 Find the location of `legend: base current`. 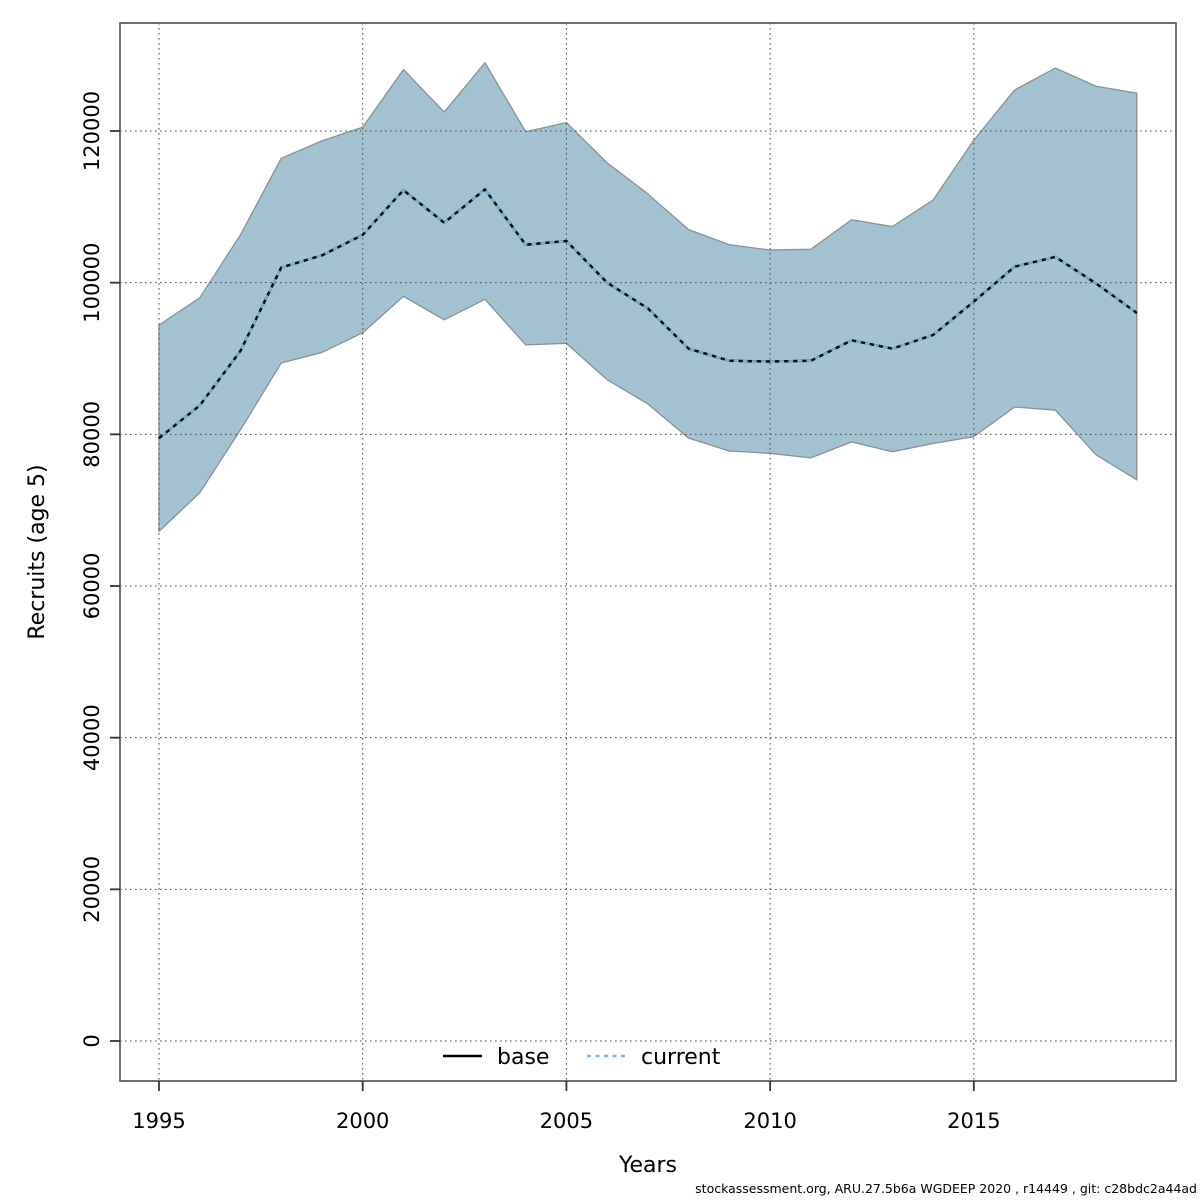

legend: base current is located at coordinates (582, 1057).